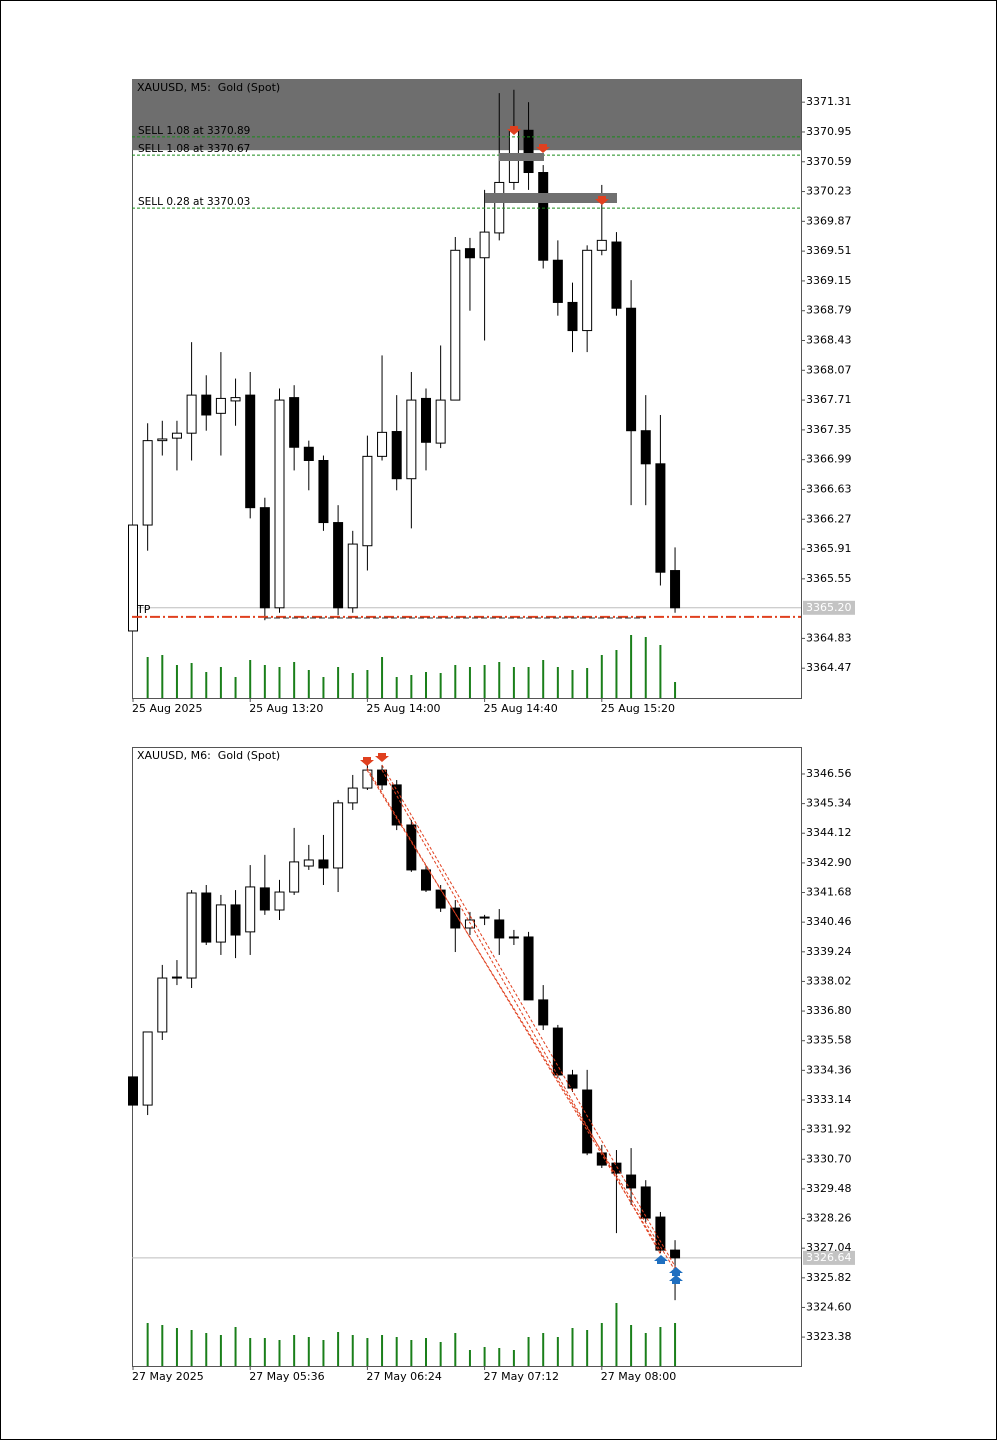 This screenshot has width=997, height=1440. I want to click on chart-title: XAUUSD, M6: Gold (Spot), so click(208, 755).